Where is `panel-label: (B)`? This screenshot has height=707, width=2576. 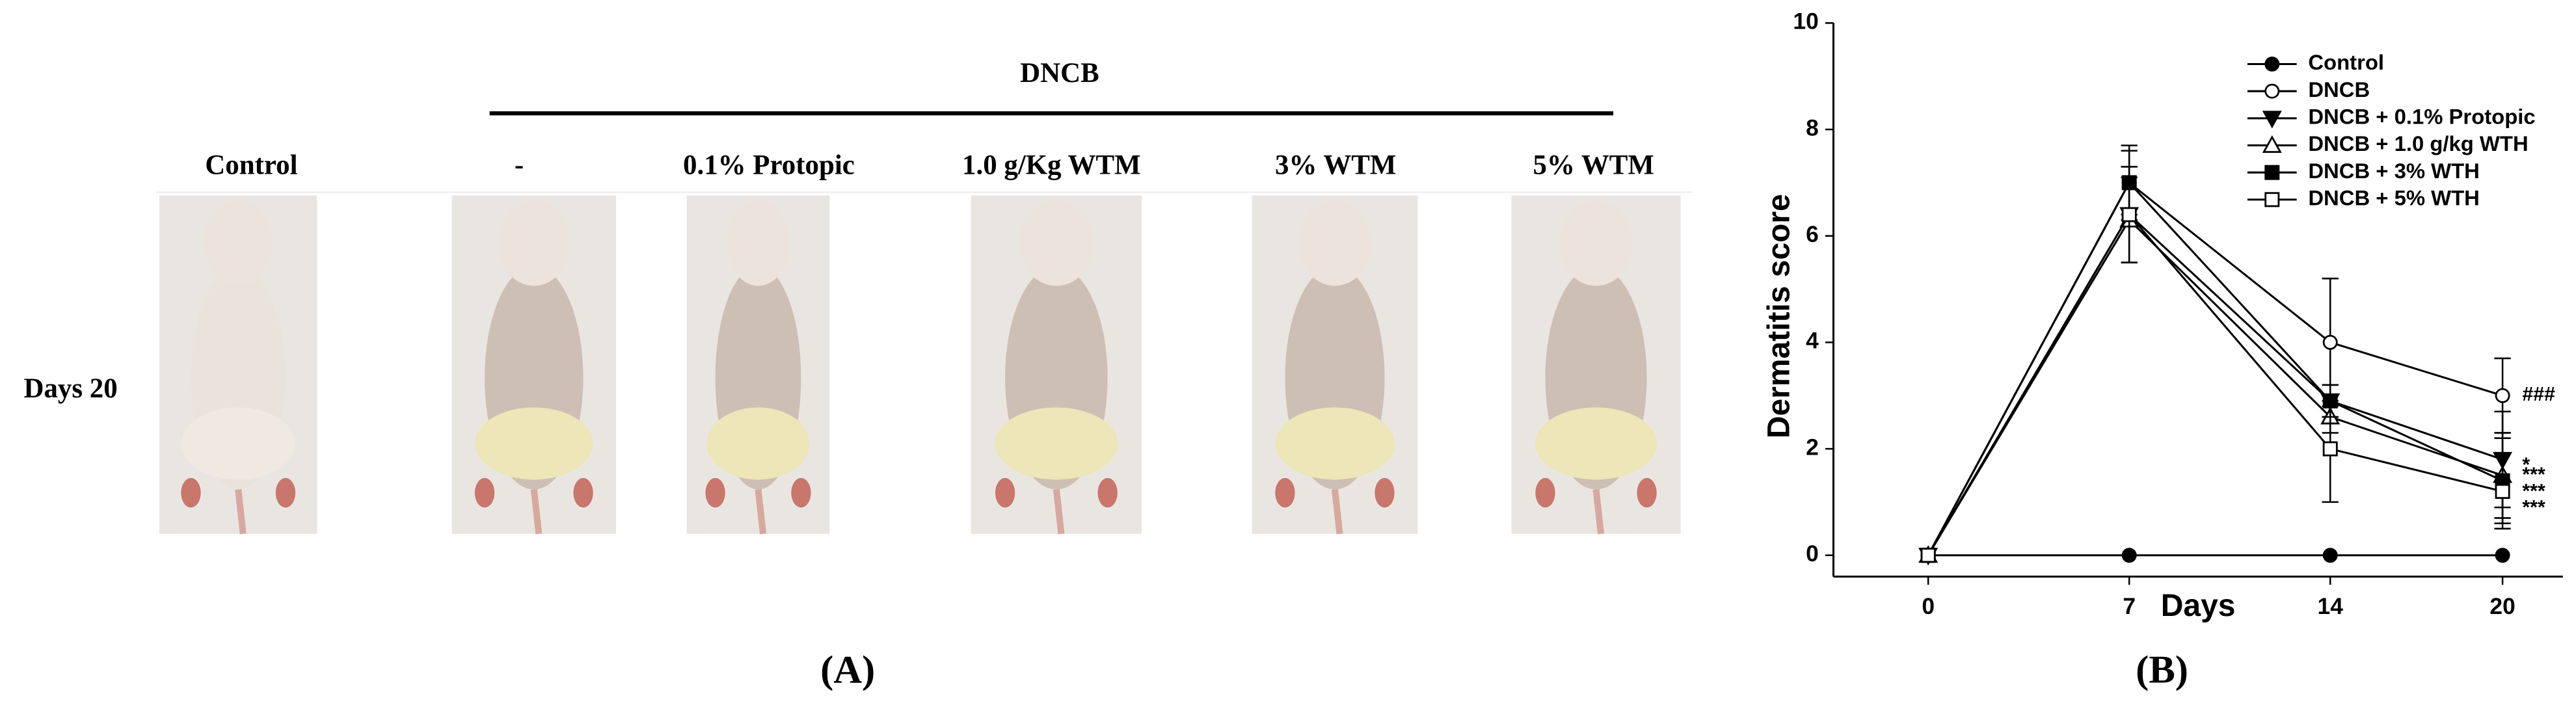 panel-label: (B) is located at coordinates (2162, 669).